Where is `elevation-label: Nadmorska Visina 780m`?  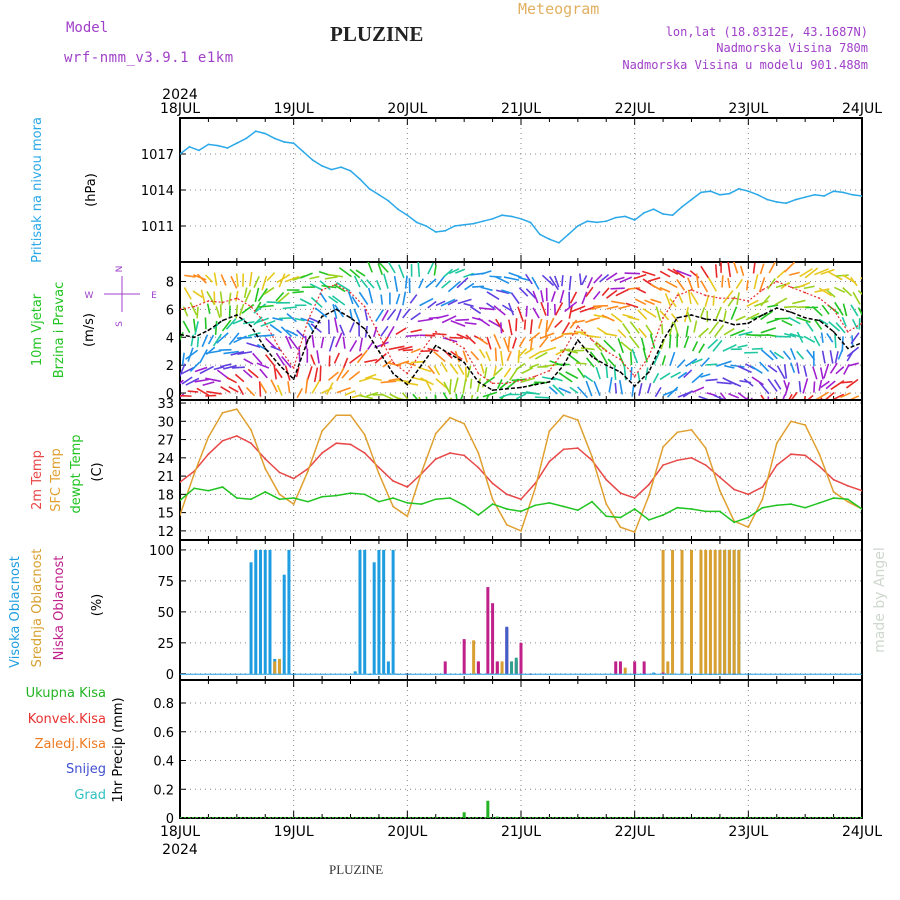 elevation-label: Nadmorska Visina 780m is located at coordinates (792, 48).